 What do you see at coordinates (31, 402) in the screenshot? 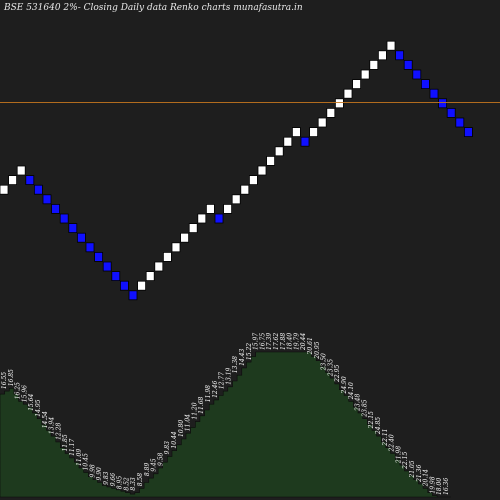
I see `value-label: 15.64` at bounding box center [31, 402].